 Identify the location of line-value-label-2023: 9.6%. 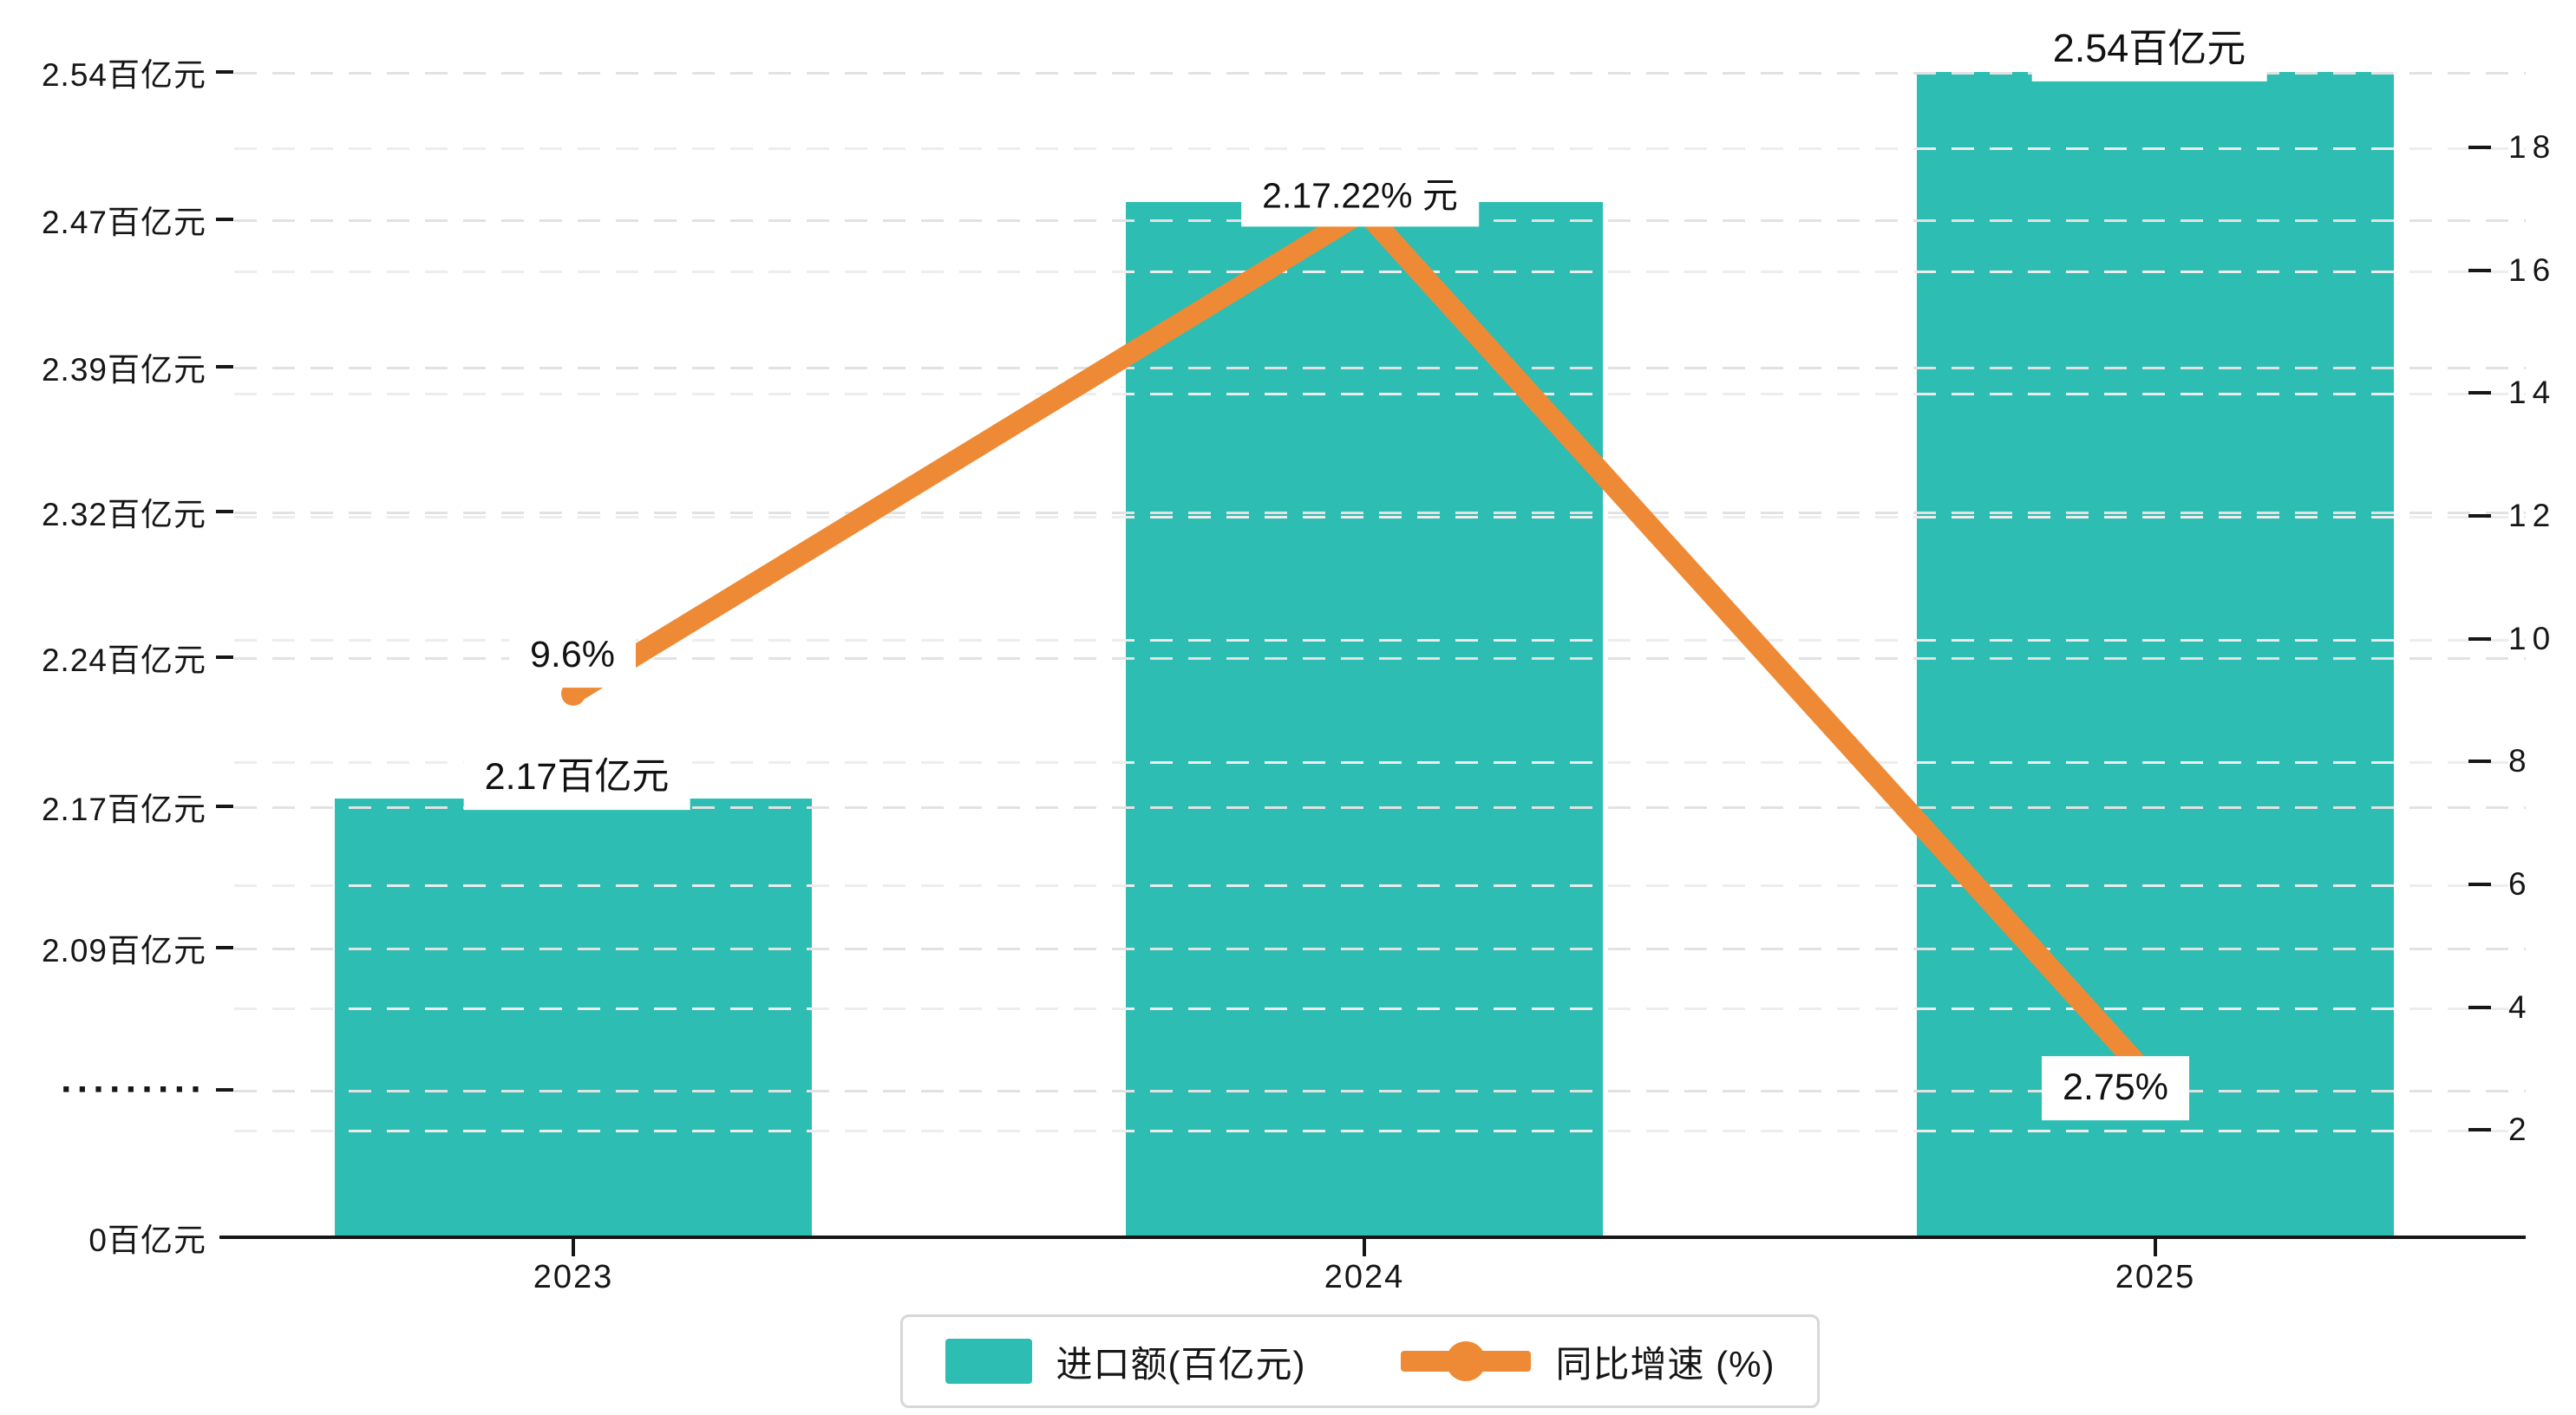
(572, 655).